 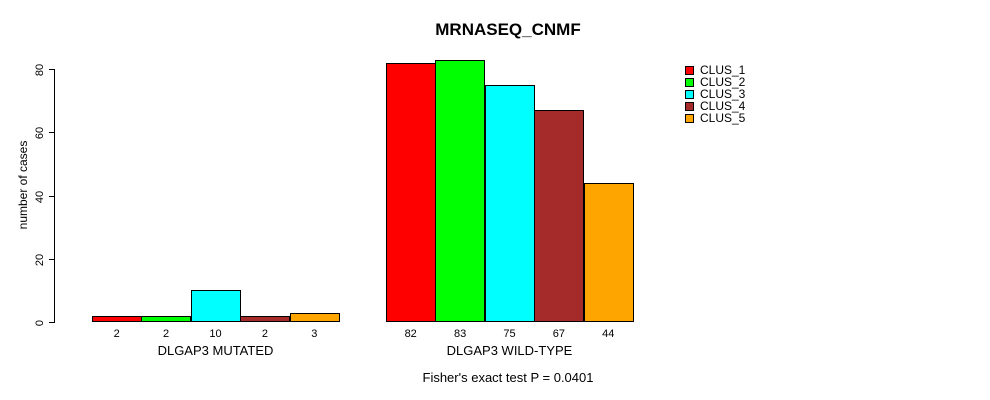 What do you see at coordinates (723, 94) in the screenshot?
I see `legend-label: CLUS_3` at bounding box center [723, 94].